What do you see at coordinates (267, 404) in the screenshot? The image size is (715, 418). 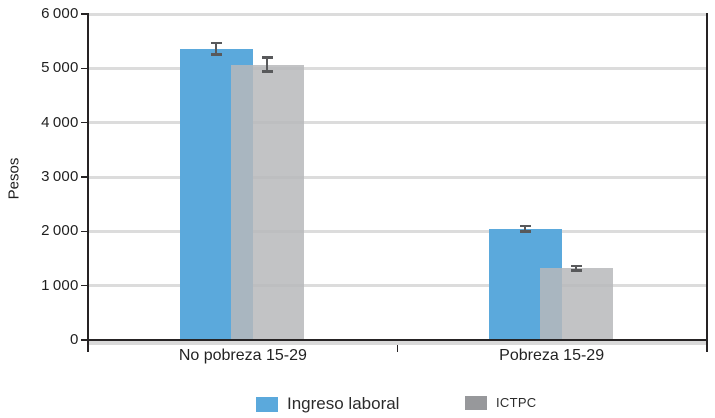 I see `legend-swatch-ingreso-laboral` at bounding box center [267, 404].